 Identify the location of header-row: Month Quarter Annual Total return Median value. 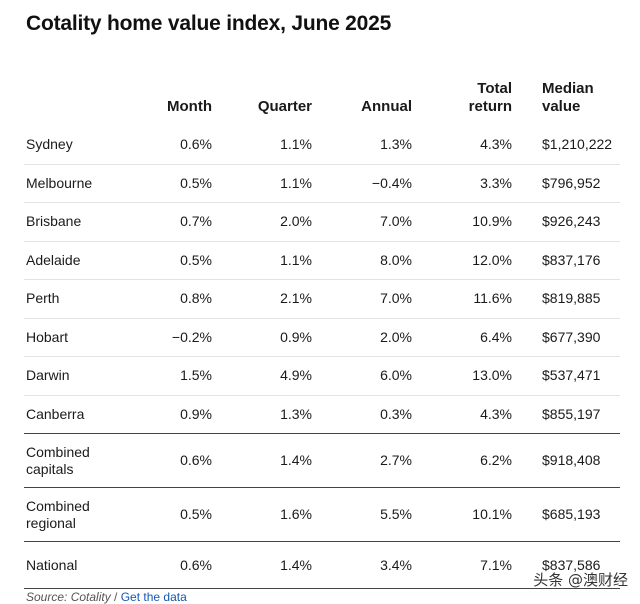
(322, 102).